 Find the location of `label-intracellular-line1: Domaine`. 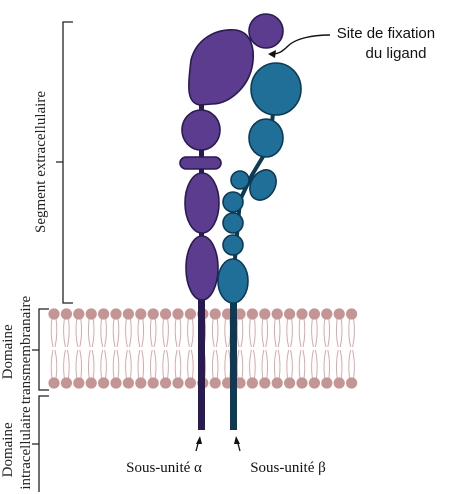

label-intracellular-line1: Domaine is located at coordinates (8, 449).